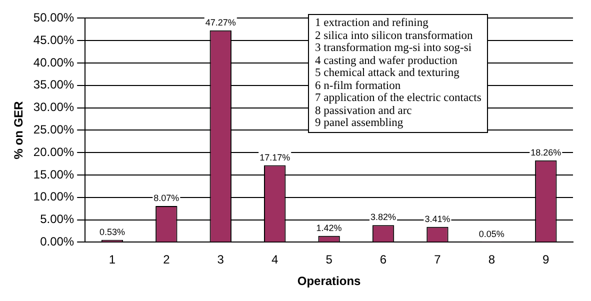 The width and height of the screenshot is (591, 301). Describe the element at coordinates (386, 60) in the screenshot. I see `annotation: 4 casting and wafer production` at that location.